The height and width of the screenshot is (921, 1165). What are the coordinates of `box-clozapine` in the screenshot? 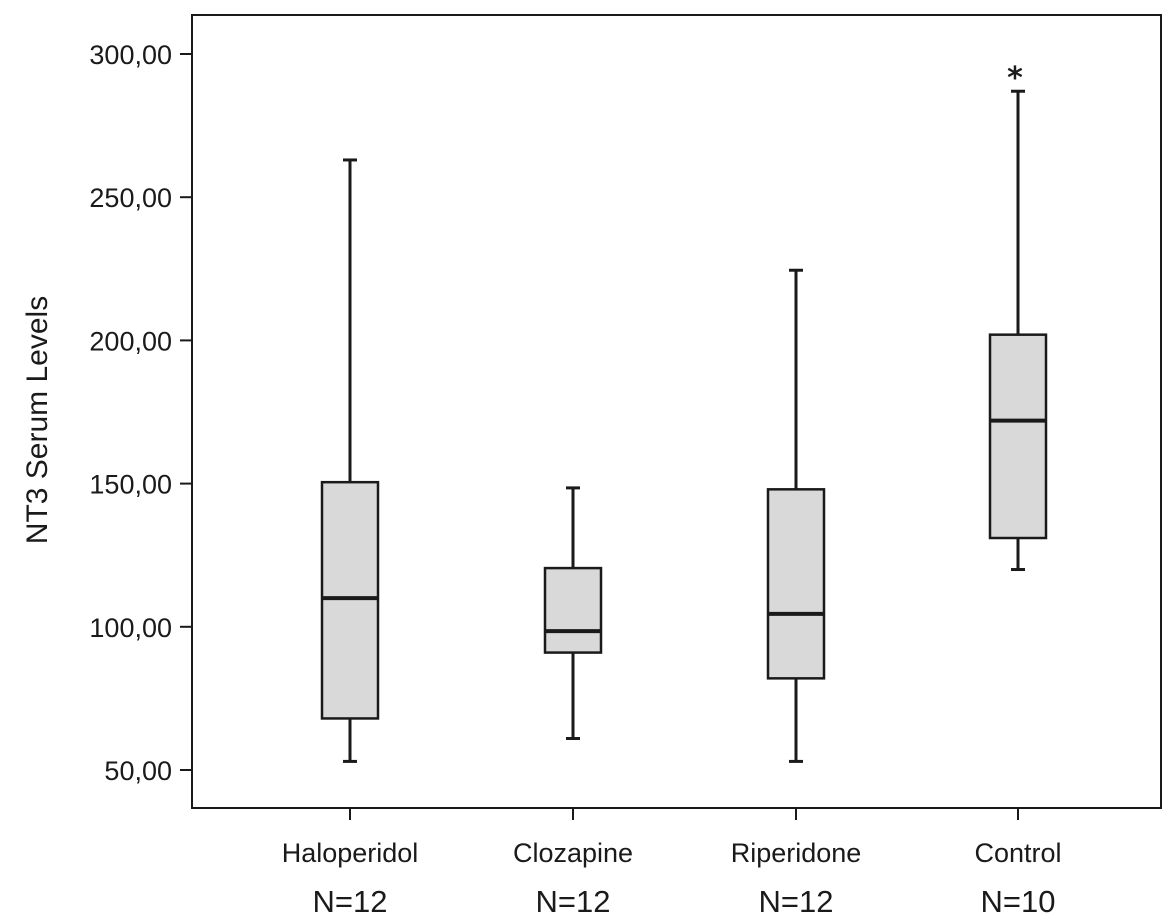 It's located at (573, 613).